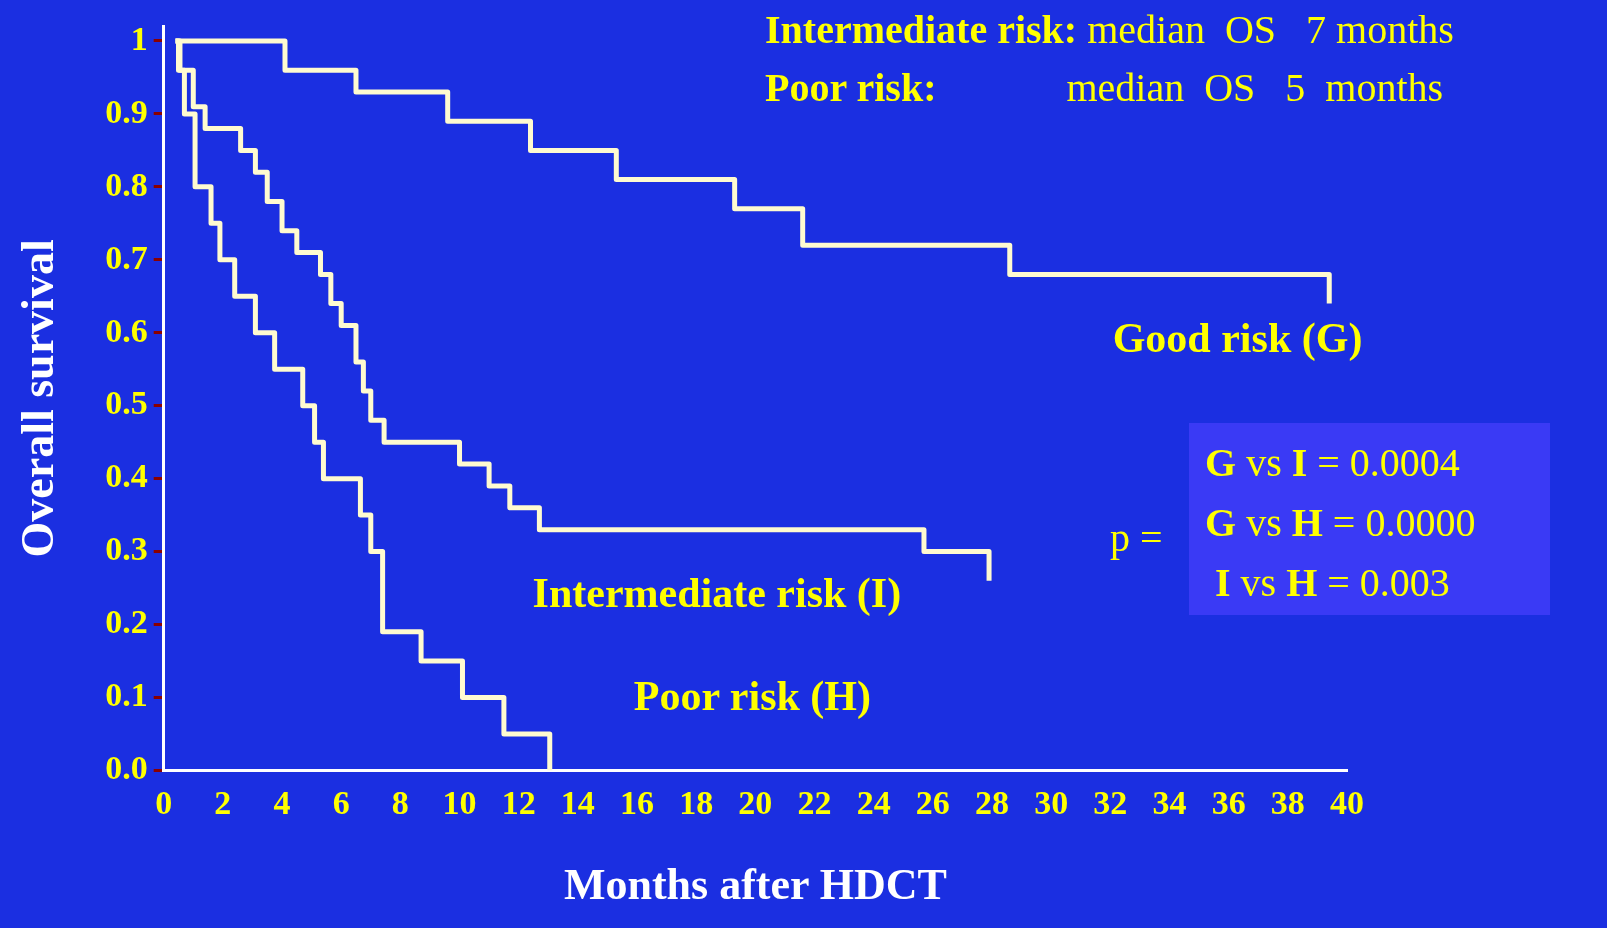 The image size is (1607, 928). What do you see at coordinates (126, 549) in the screenshot?
I see `y-tick-label: 0.3` at bounding box center [126, 549].